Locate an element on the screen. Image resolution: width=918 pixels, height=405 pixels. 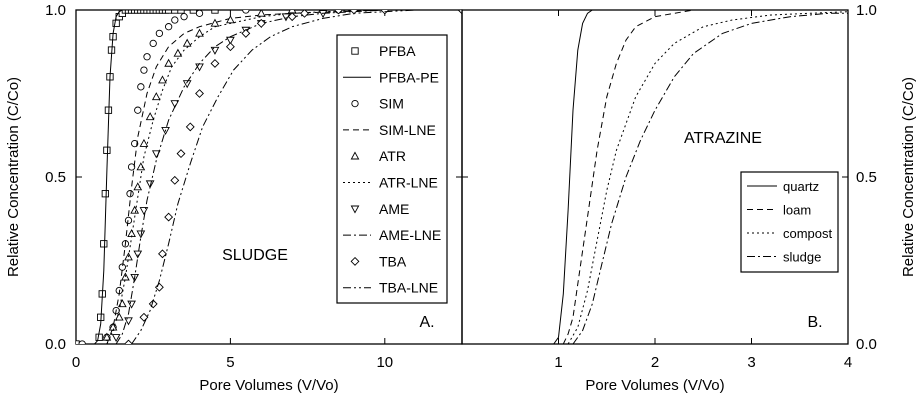
legend-item: PFBA is located at coordinates (383, 51).